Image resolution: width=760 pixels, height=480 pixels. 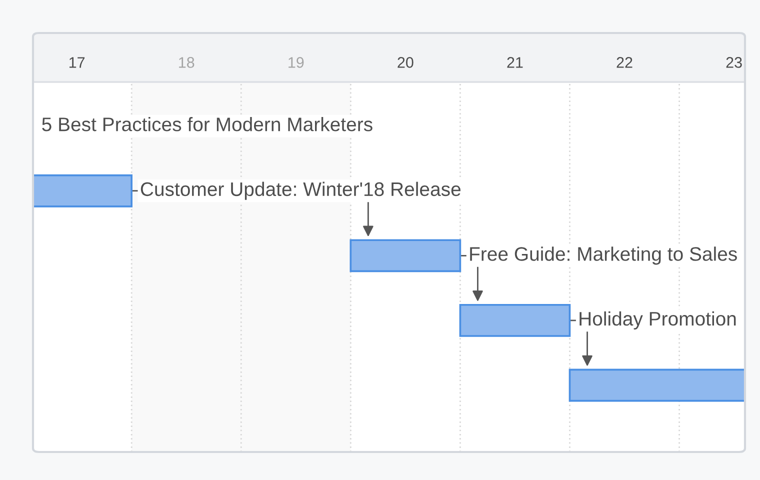 What do you see at coordinates (300, 191) in the screenshot?
I see `y-tick-label: Customer Update: Winter'18 Release` at bounding box center [300, 191].